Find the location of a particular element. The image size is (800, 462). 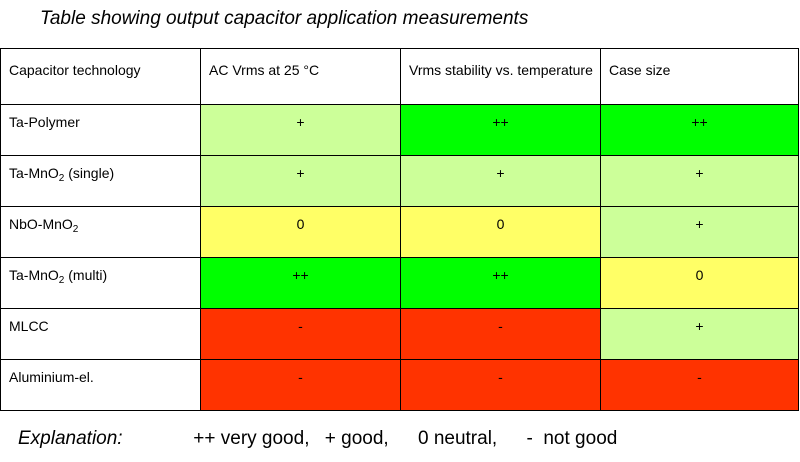

table-row: Ta-MnO2 (multi) ++ ++ 0 is located at coordinates (399, 283).